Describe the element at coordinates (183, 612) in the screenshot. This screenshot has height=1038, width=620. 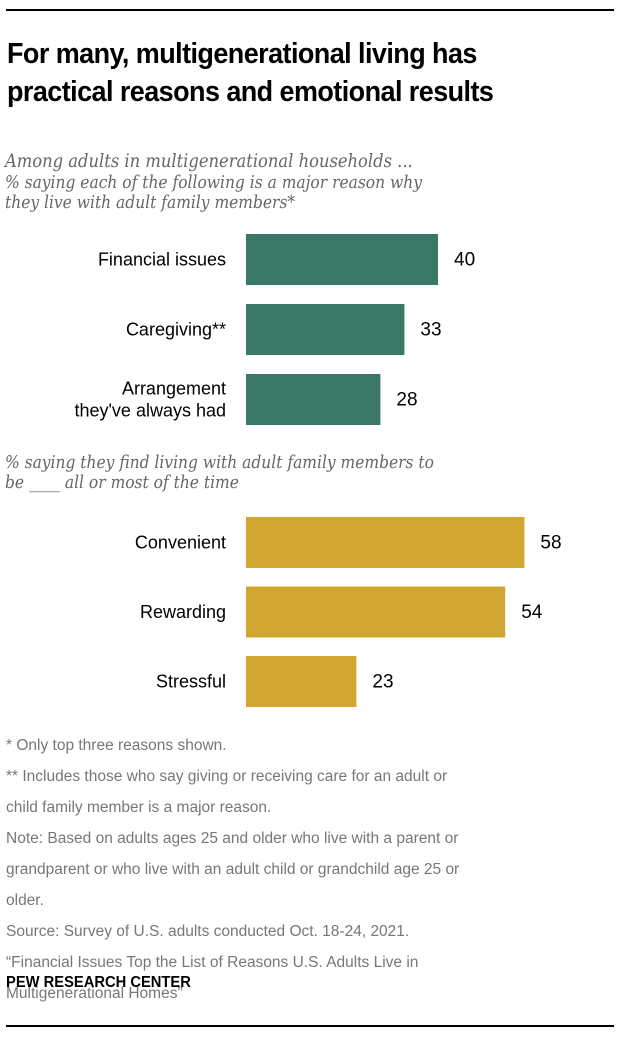
I see `feeling-category-label-2: Rewarding` at that location.